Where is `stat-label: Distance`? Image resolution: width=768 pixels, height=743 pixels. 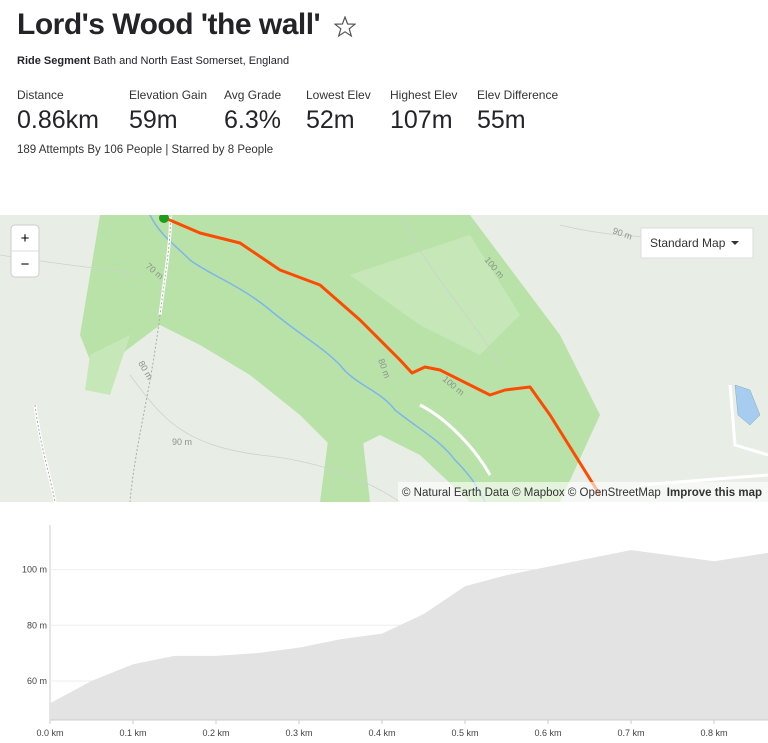
stat-label: Distance is located at coordinates (40, 95).